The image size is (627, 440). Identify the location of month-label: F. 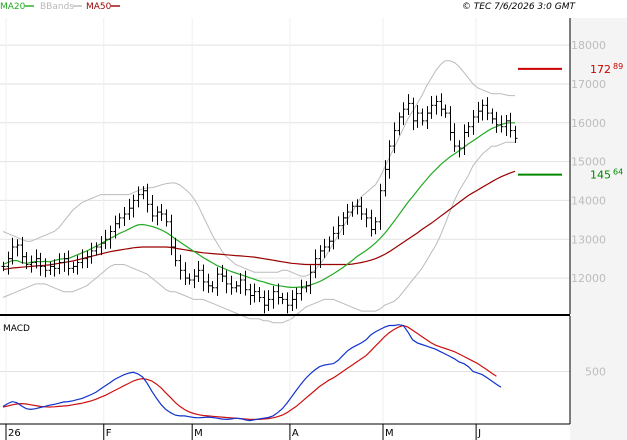
(109, 433).